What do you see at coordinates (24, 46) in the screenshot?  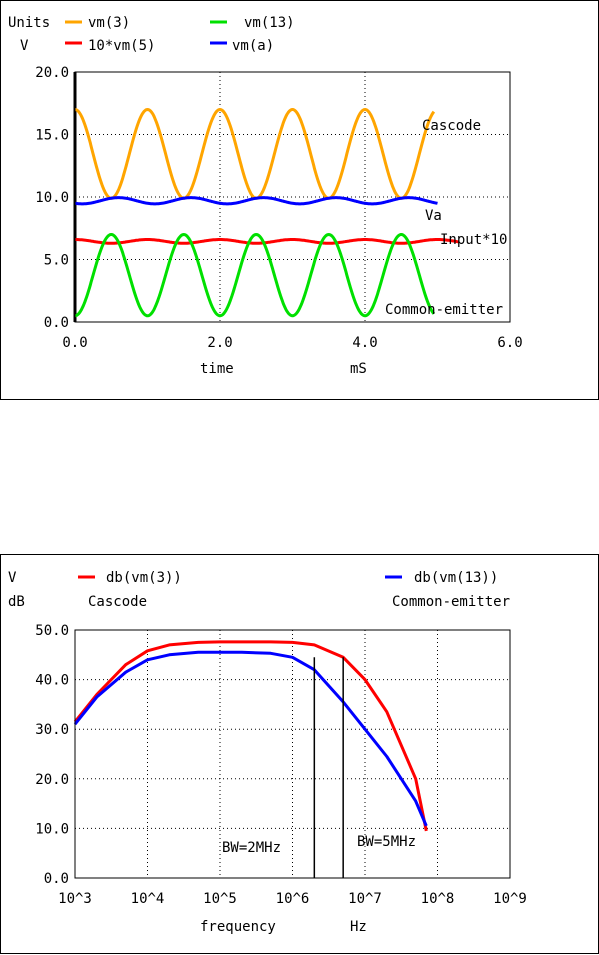 I see `y-unit-label: V` at bounding box center [24, 46].